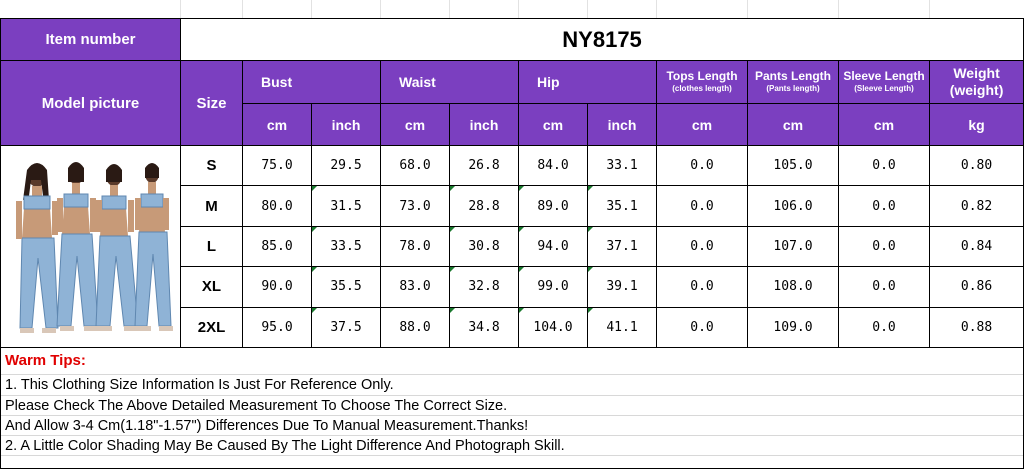 The height and width of the screenshot is (470, 1024). Describe the element at coordinates (415, 206) in the screenshot. I see `measure-cell: 73.0` at that location.